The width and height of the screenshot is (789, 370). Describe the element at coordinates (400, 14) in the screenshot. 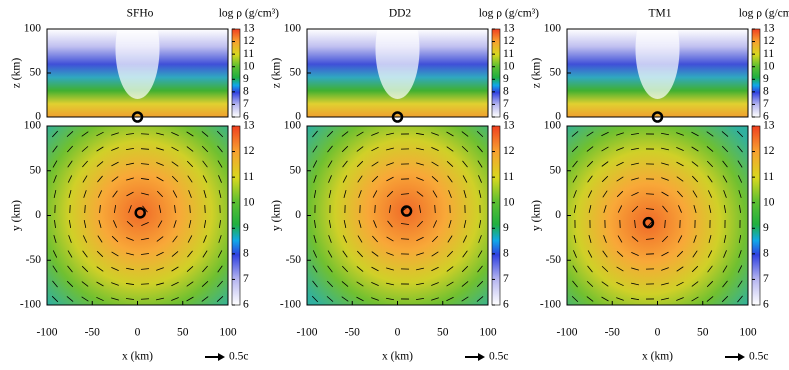

I see `panel-title: DD2` at that location.